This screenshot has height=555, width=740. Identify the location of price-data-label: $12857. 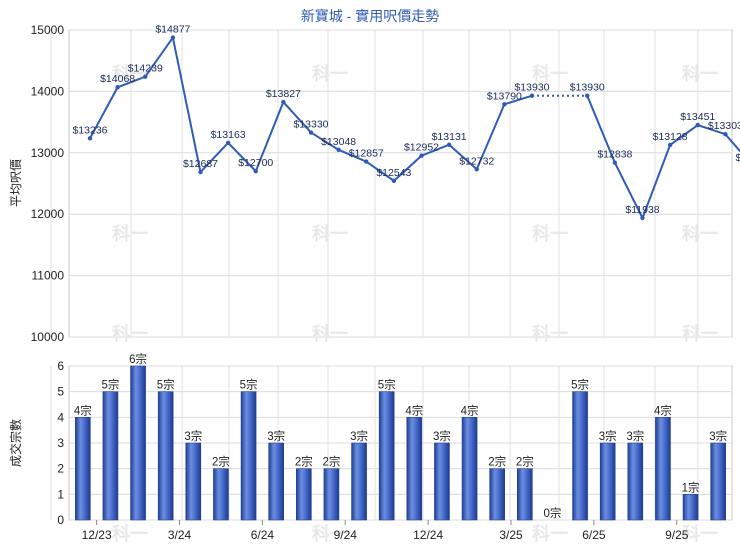
(366, 154).